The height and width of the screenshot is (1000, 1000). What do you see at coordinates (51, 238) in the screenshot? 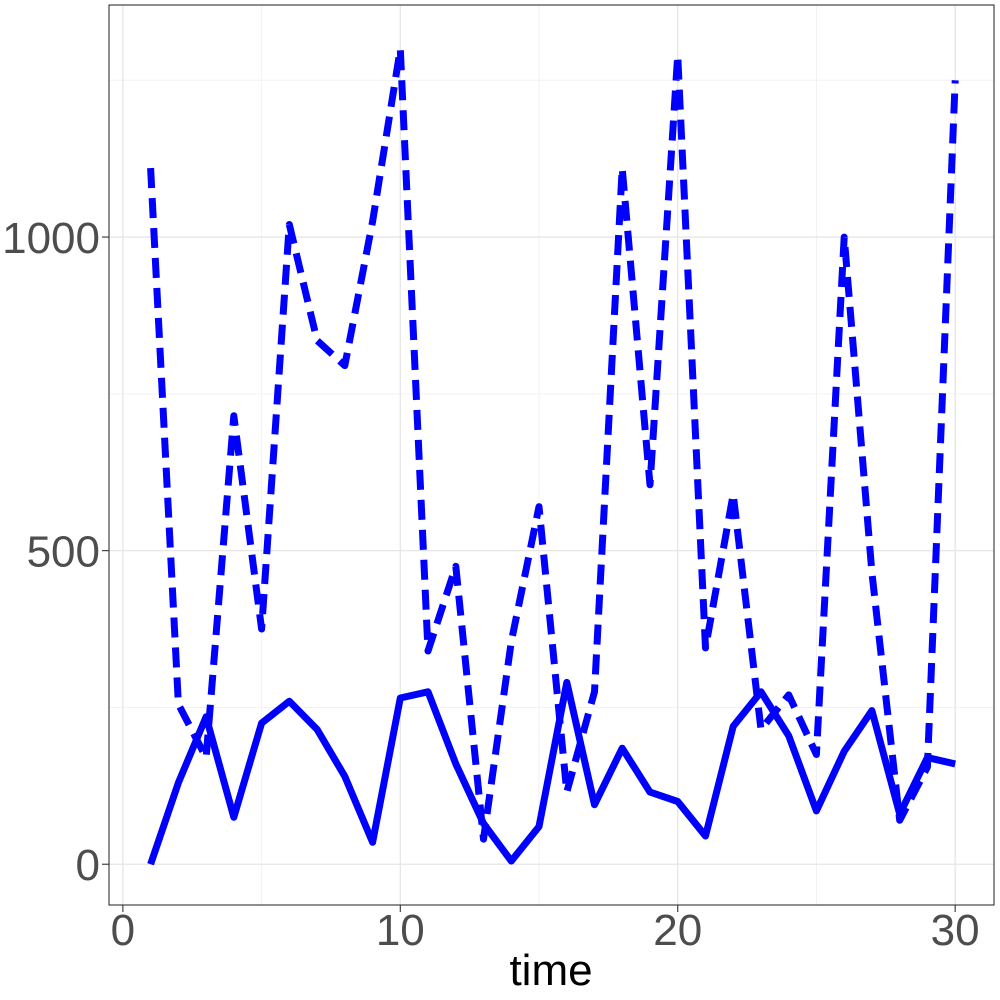
I see `y-tick-label: 1000` at bounding box center [51, 238].